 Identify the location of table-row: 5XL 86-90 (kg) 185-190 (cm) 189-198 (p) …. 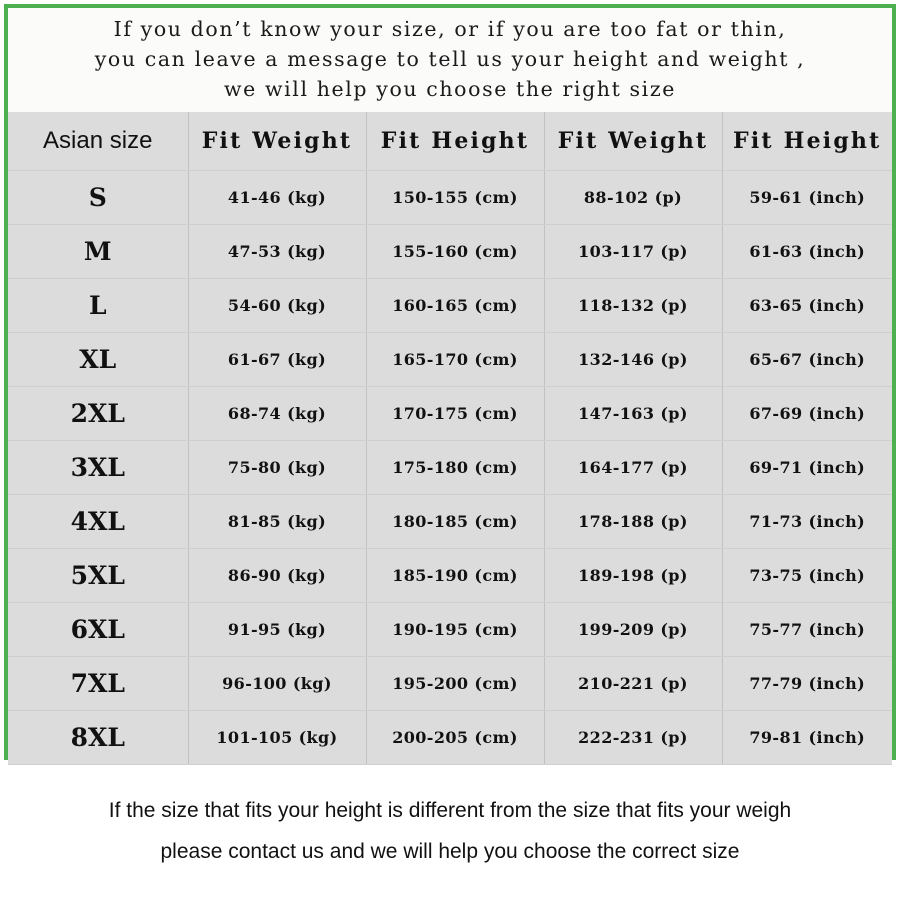
(450, 575).